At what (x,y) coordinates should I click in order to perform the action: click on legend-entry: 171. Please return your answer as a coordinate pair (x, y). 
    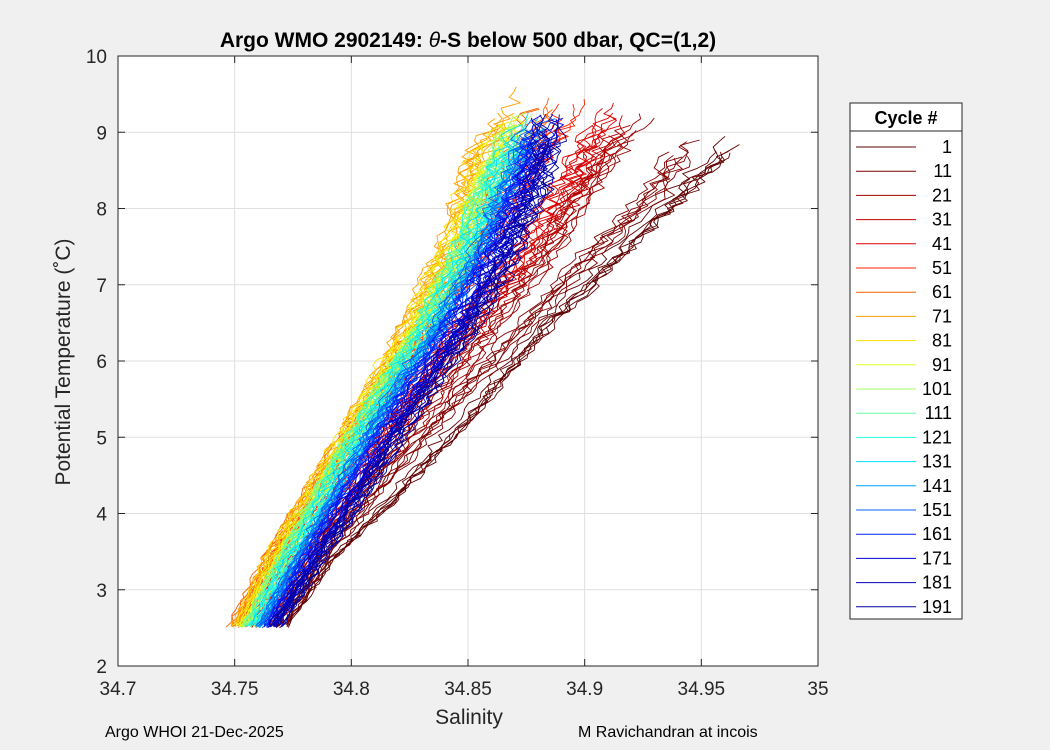
    Looking at the image, I should click on (904, 558).